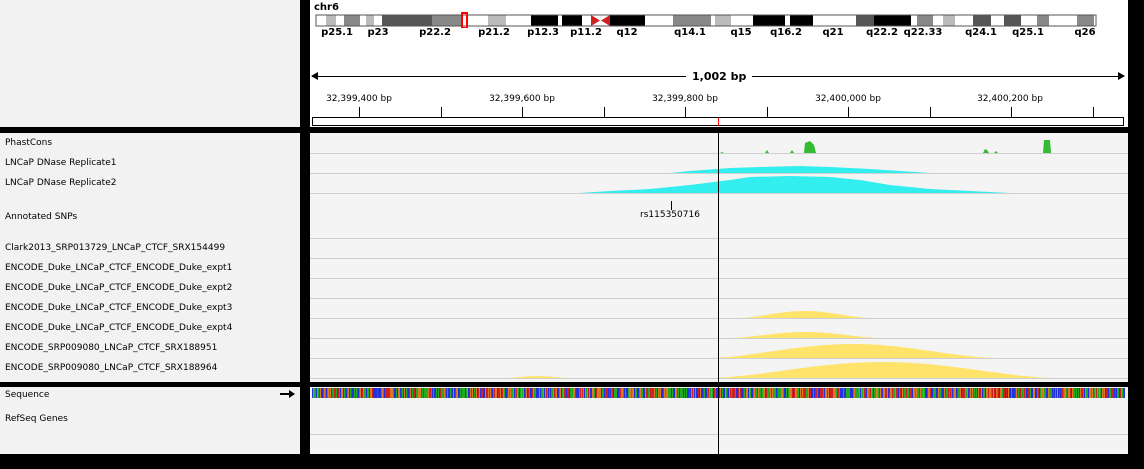 This screenshot has width=1144, height=469. I want to click on track-label: ENCODE_SRP009080_LNCaP_CTCF_SRX188951, so click(111, 348).